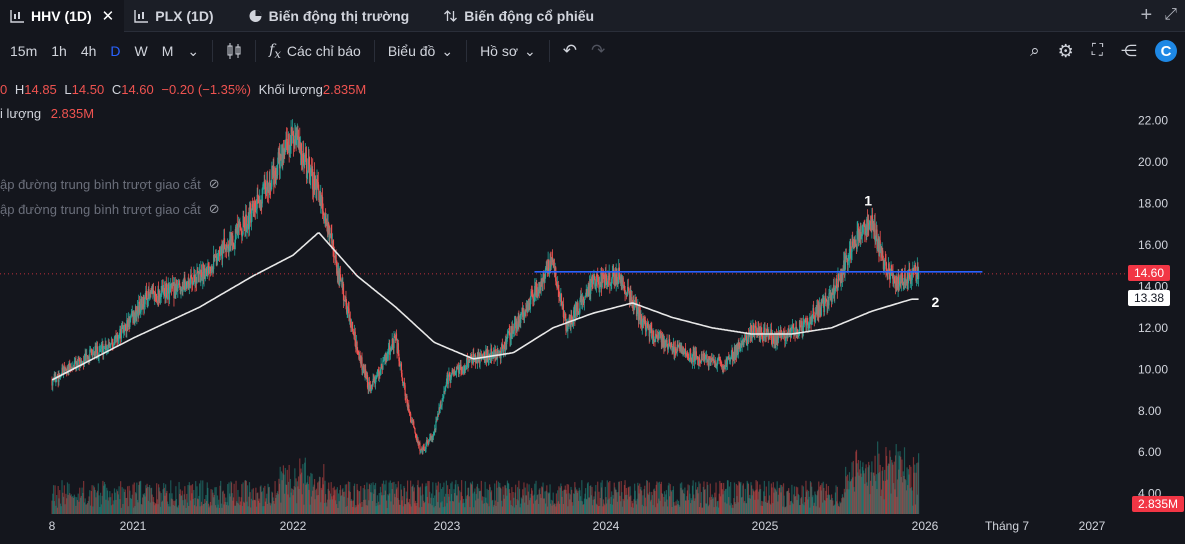  I want to click on share-icon: ⋲, so click(1129, 51).